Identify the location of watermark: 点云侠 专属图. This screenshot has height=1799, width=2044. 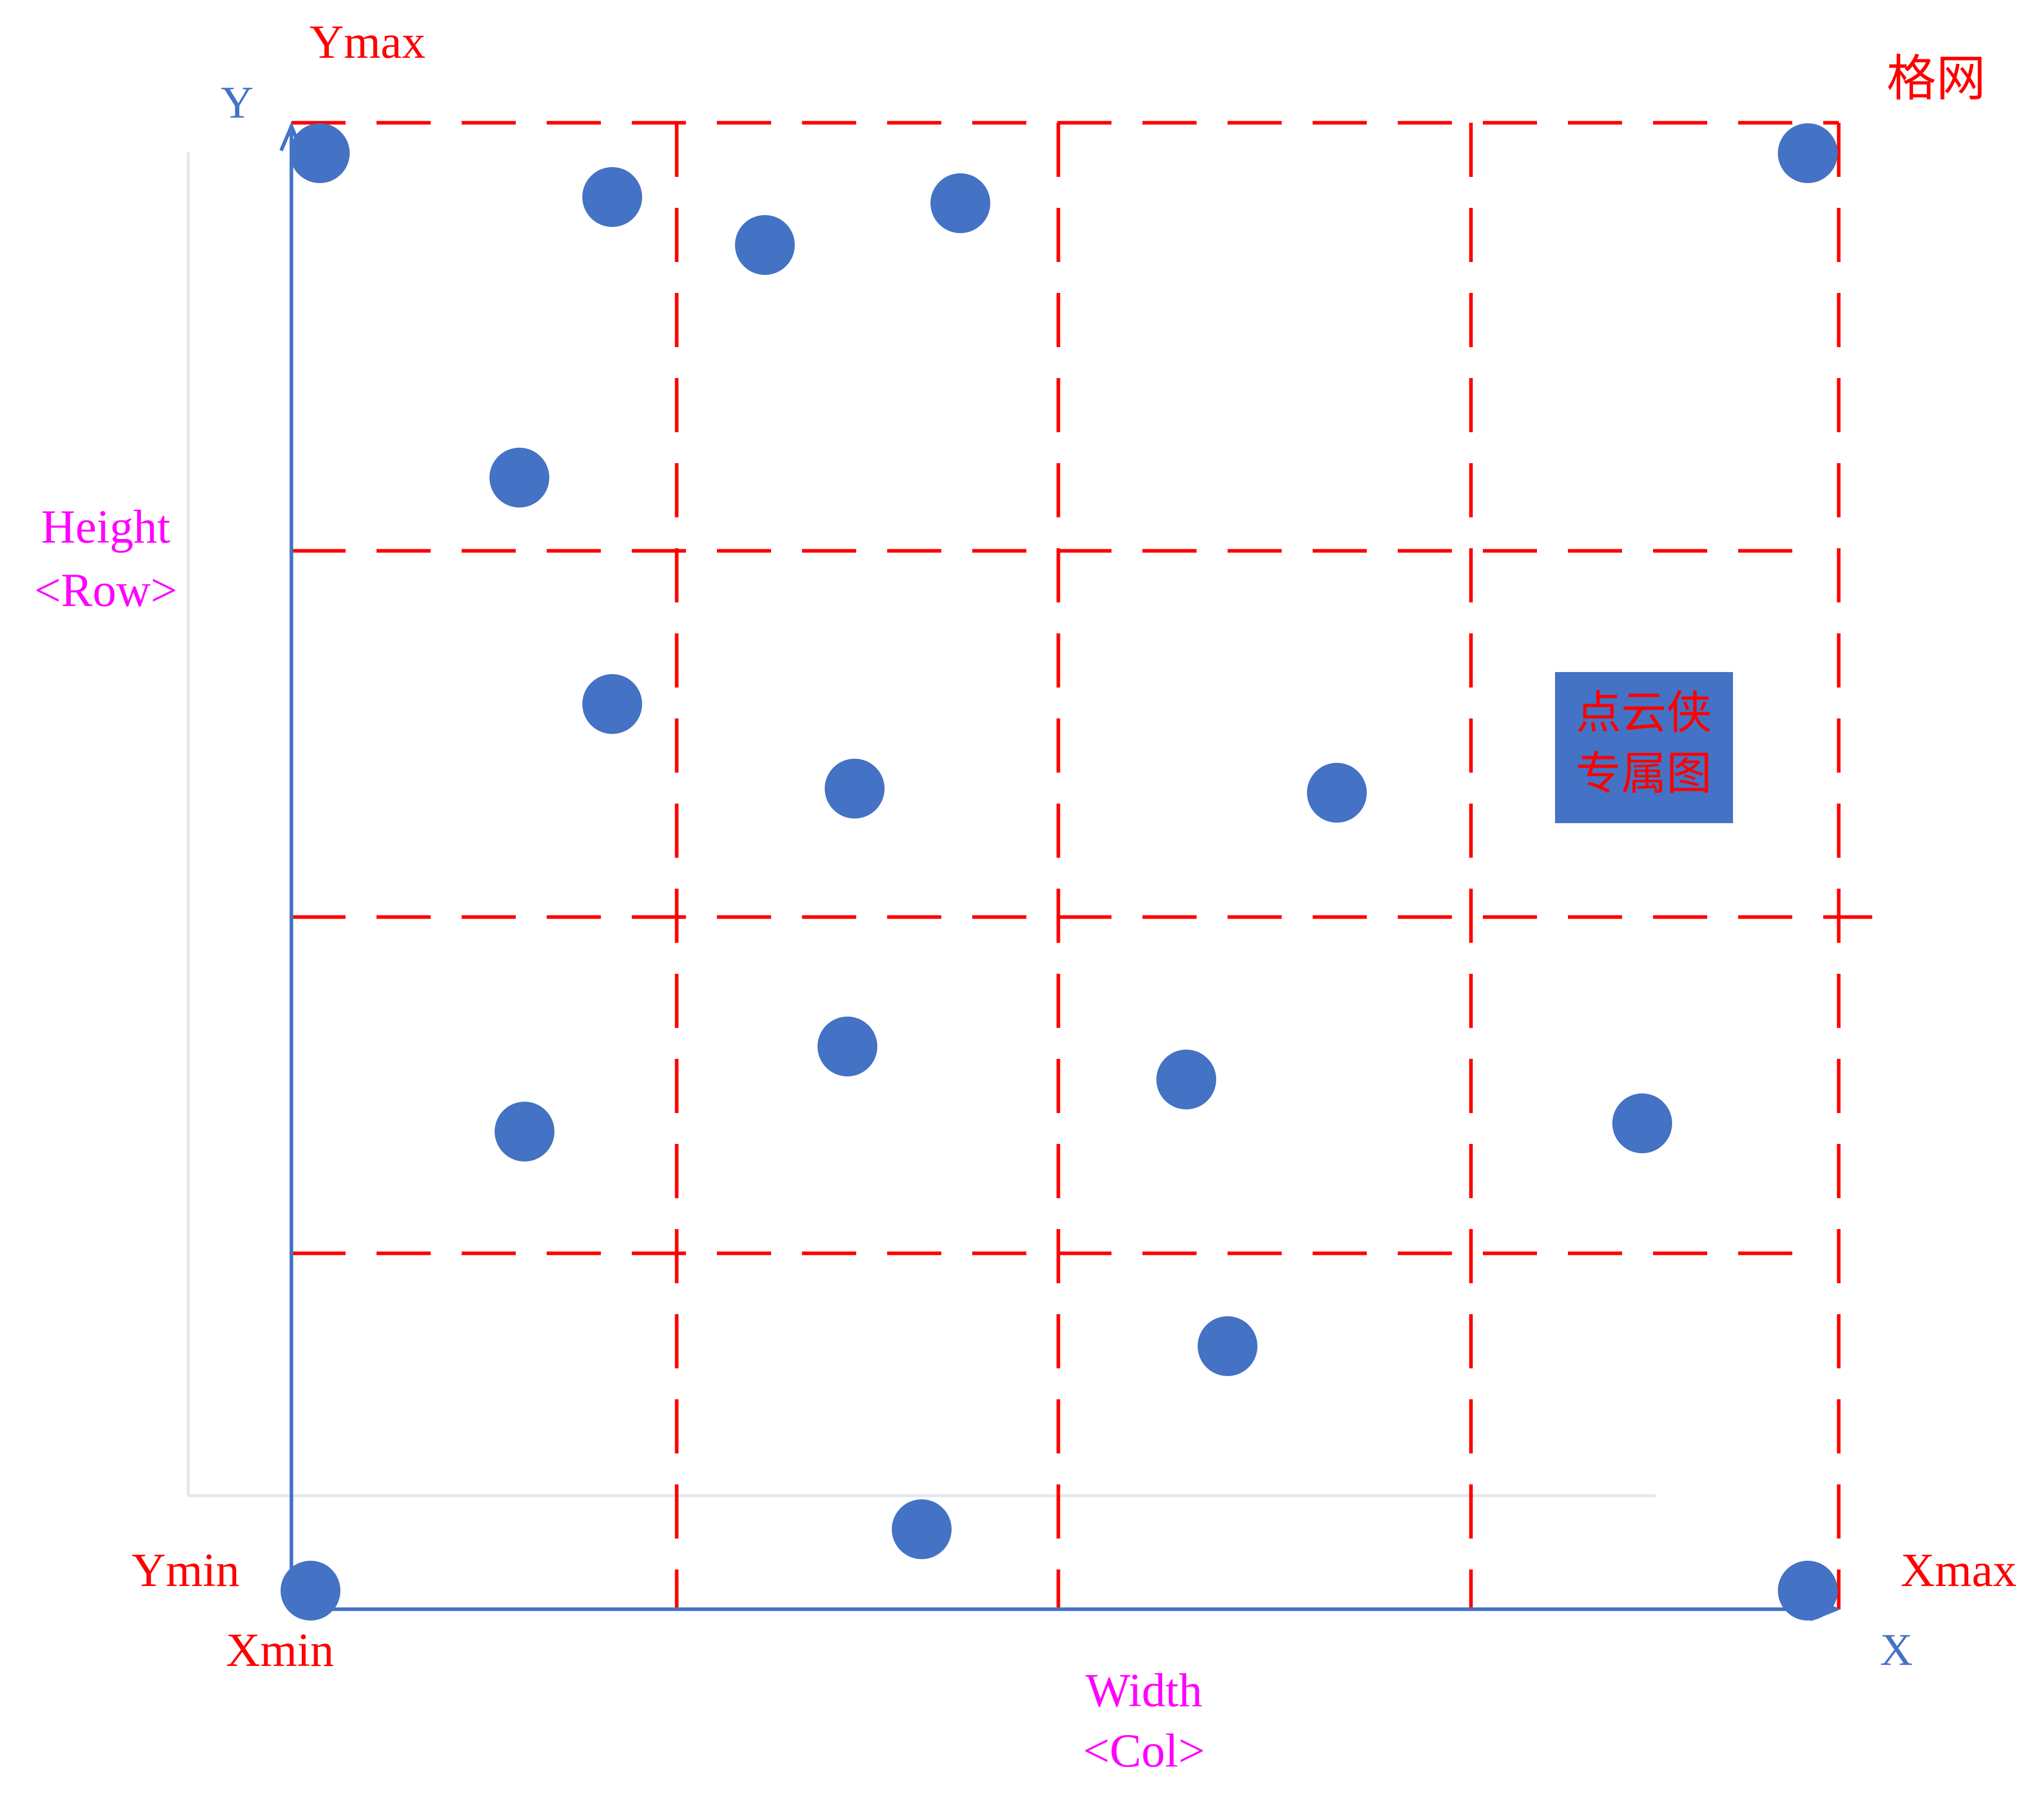
(1644, 747).